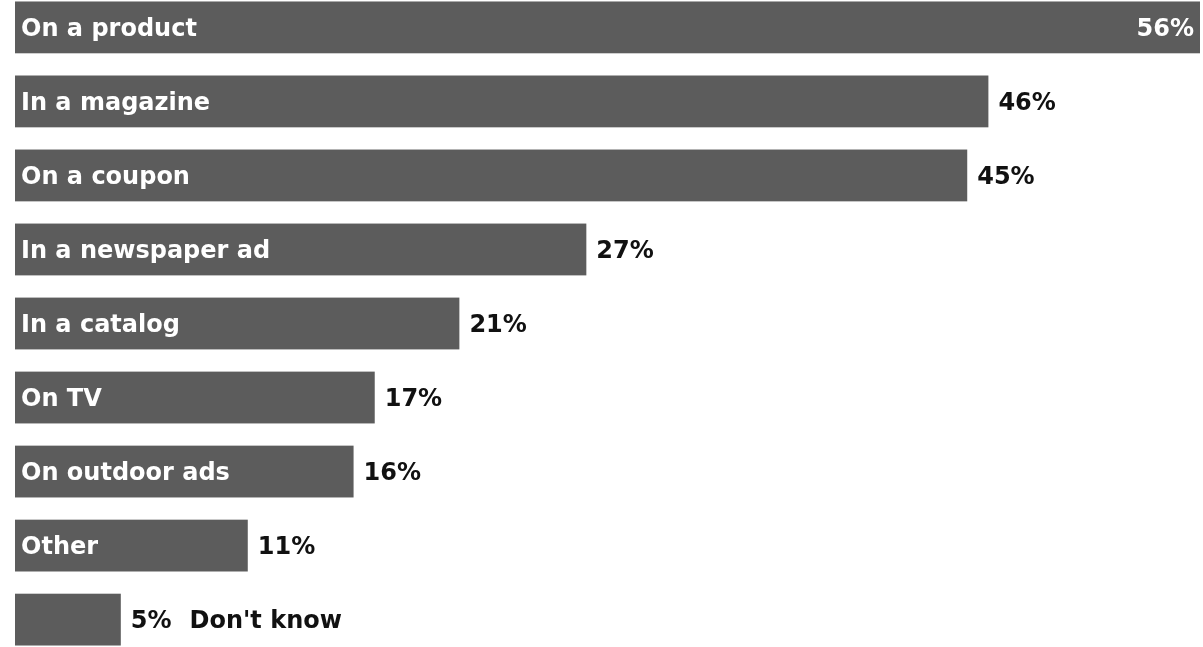 This screenshot has height=647, width=1203. I want to click on data-label: 16%, so click(392, 471).